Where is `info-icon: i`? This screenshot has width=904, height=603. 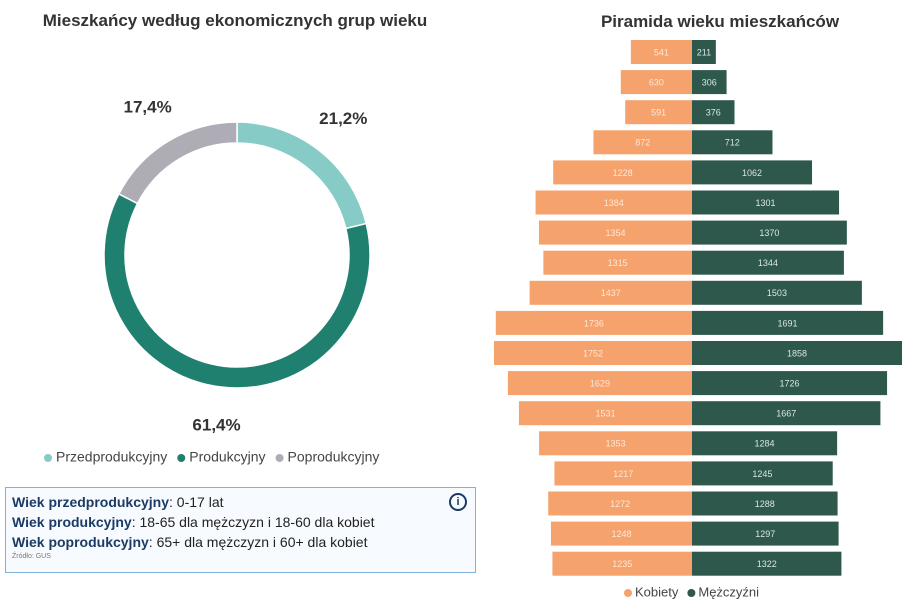 info-icon: i is located at coordinates (458, 502).